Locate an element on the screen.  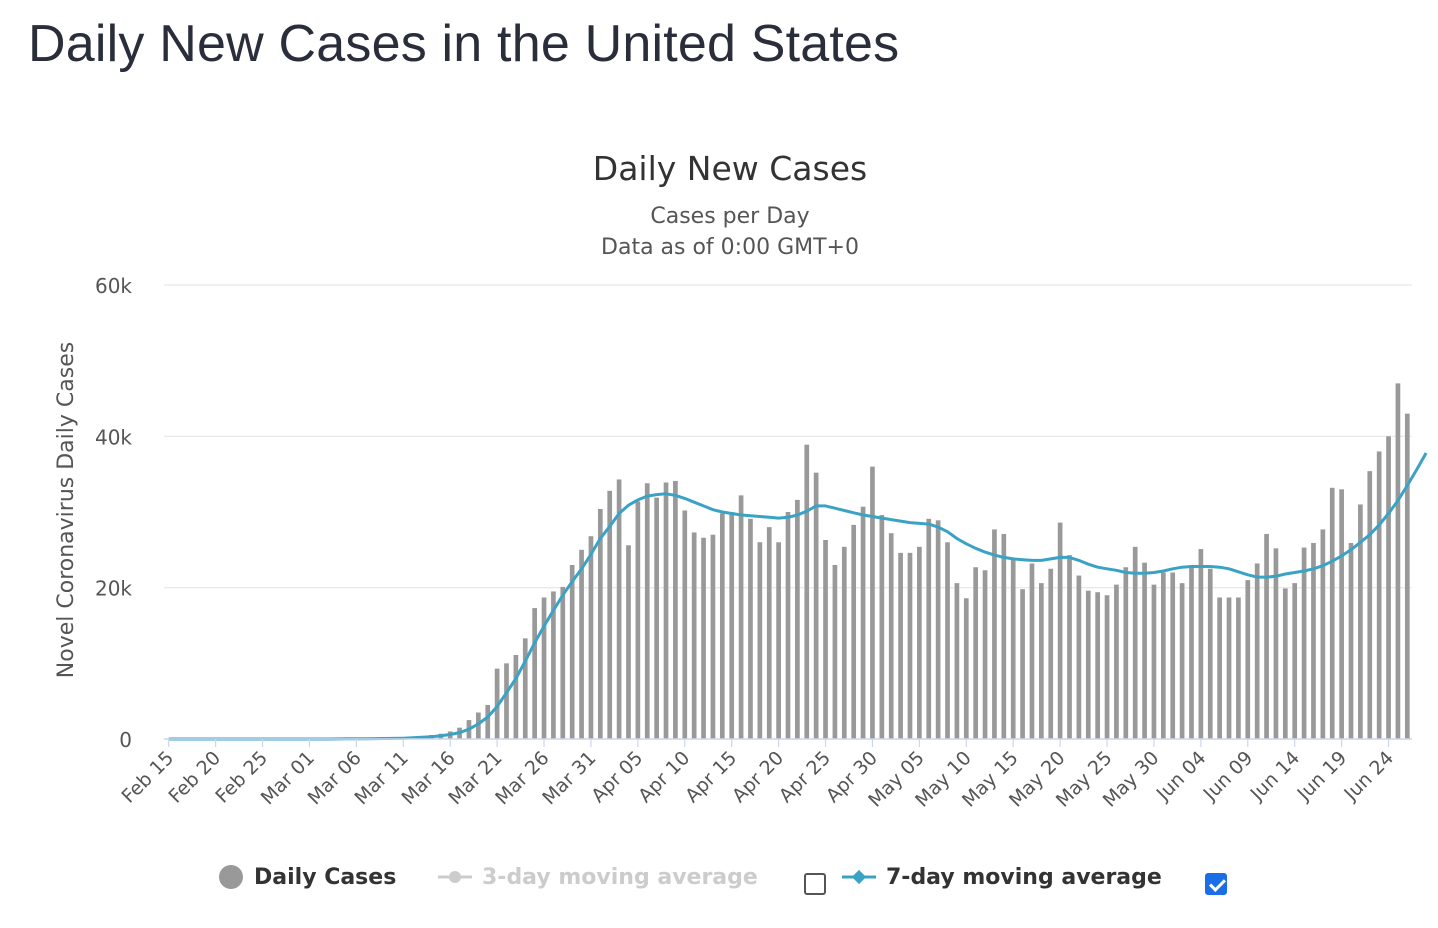
x-tick-label: Apr 20 is located at coordinates (758, 777).